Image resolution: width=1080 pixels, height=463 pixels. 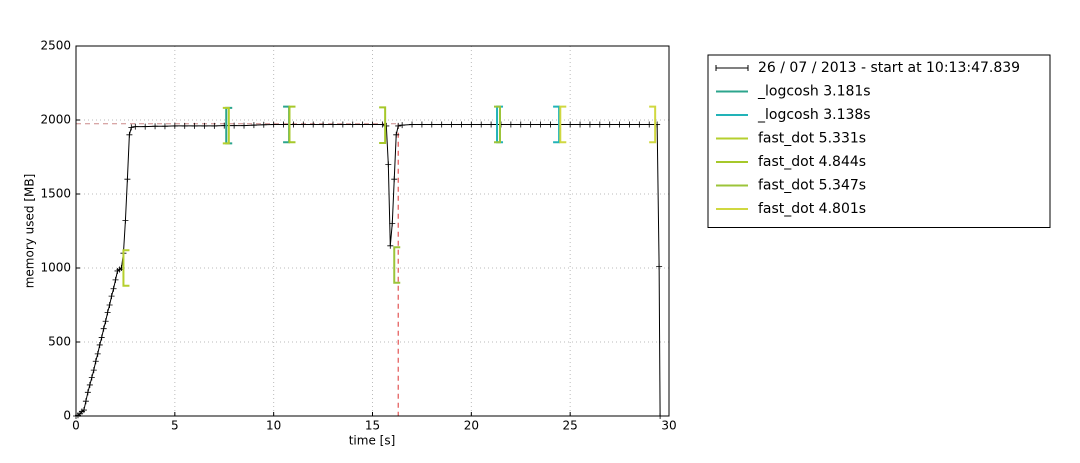 What do you see at coordinates (273, 426) in the screenshot?
I see `x-tick-label: 10` at bounding box center [273, 426].